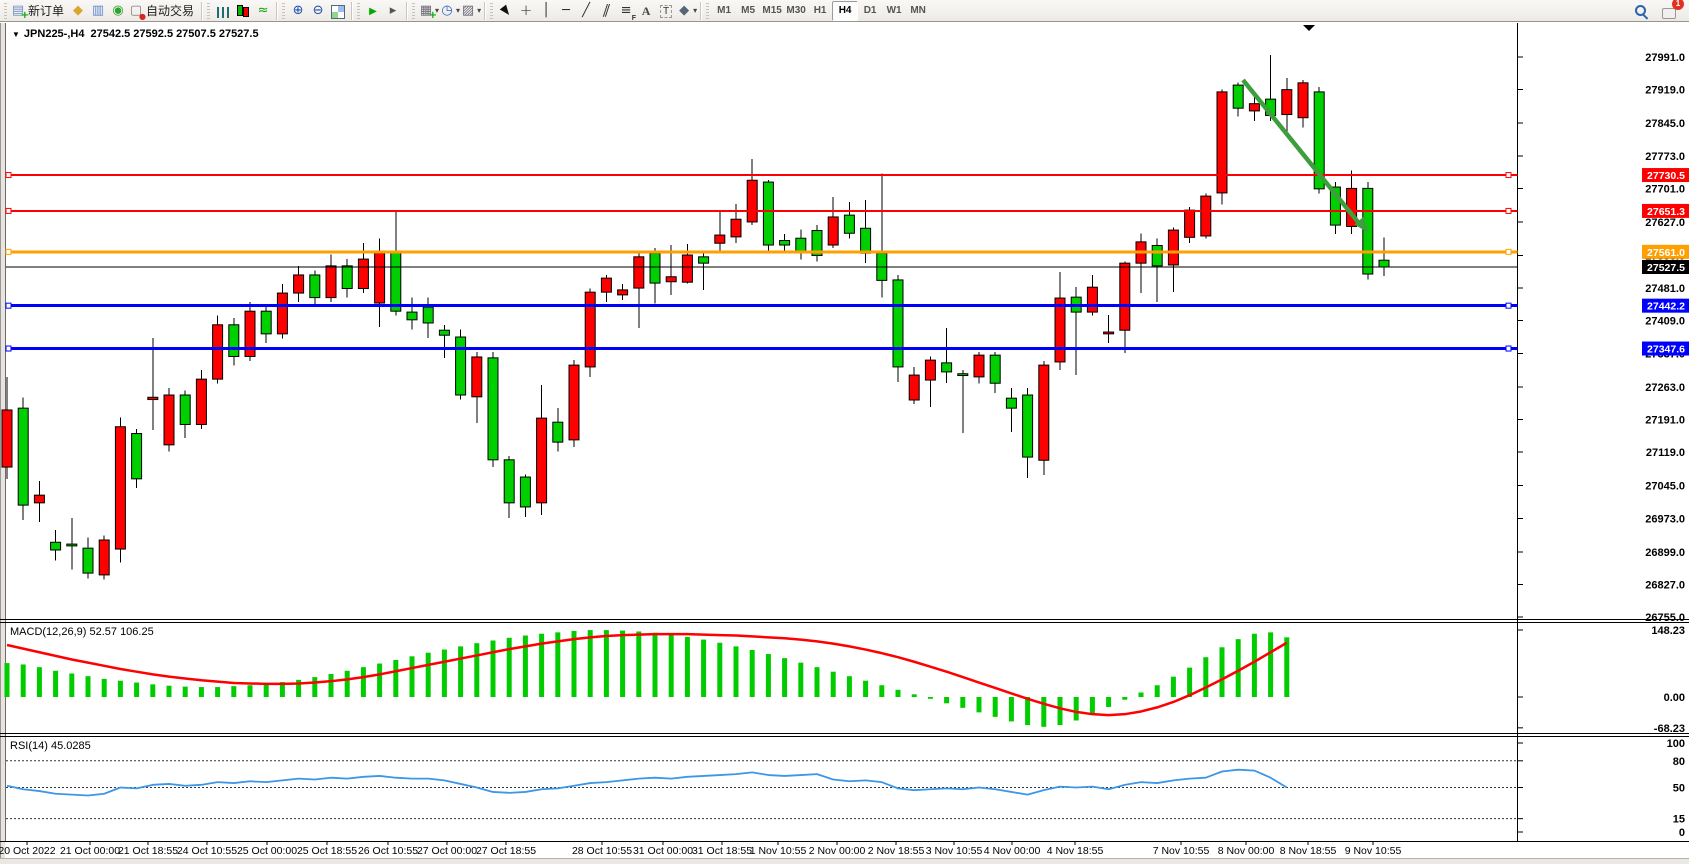  I want to click on trendline-button, so click(586, 11).